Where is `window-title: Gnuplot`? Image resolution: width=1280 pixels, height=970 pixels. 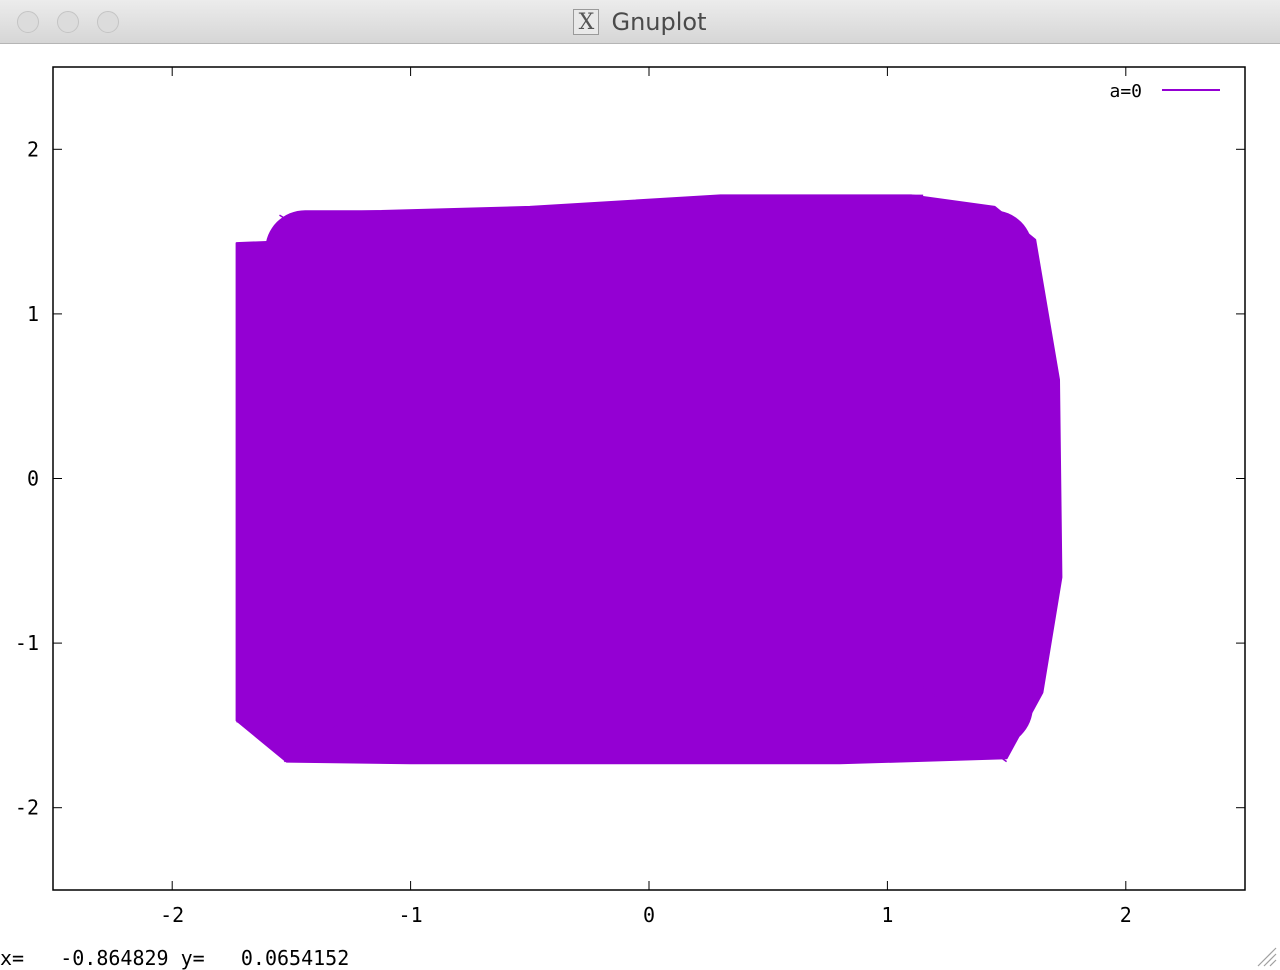 window-title: Gnuplot is located at coordinates (659, 22).